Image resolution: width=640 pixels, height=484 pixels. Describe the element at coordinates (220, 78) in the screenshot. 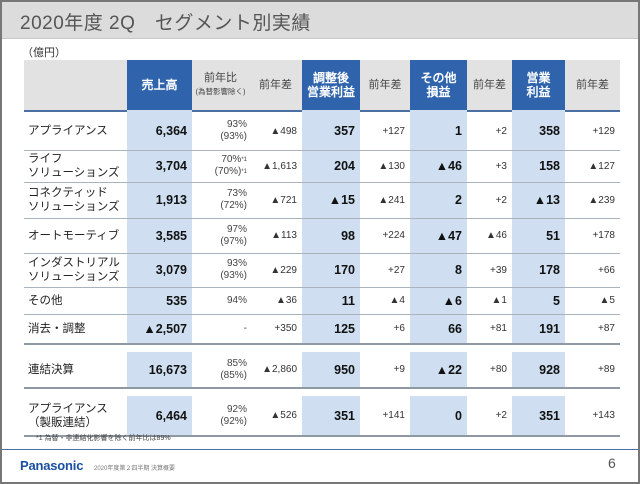

I see `header-yoy-ratio-text: 前年比` at that location.